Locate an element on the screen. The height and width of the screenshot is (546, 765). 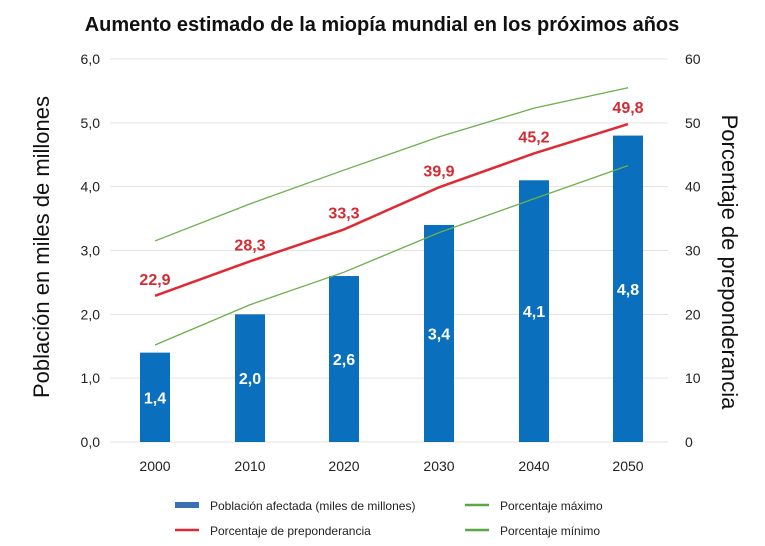
x-tick-label: 2000 is located at coordinates (154, 466).